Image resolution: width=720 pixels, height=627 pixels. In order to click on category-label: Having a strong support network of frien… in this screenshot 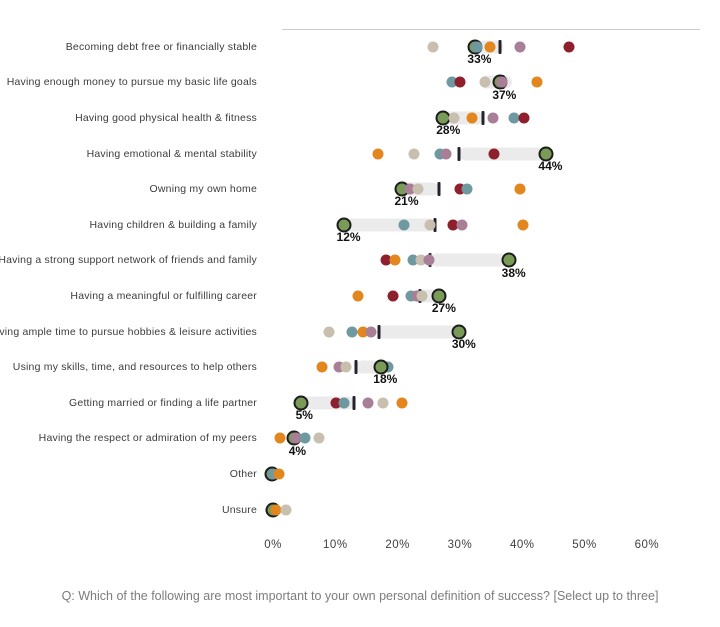, I will do `click(130, 261)`.